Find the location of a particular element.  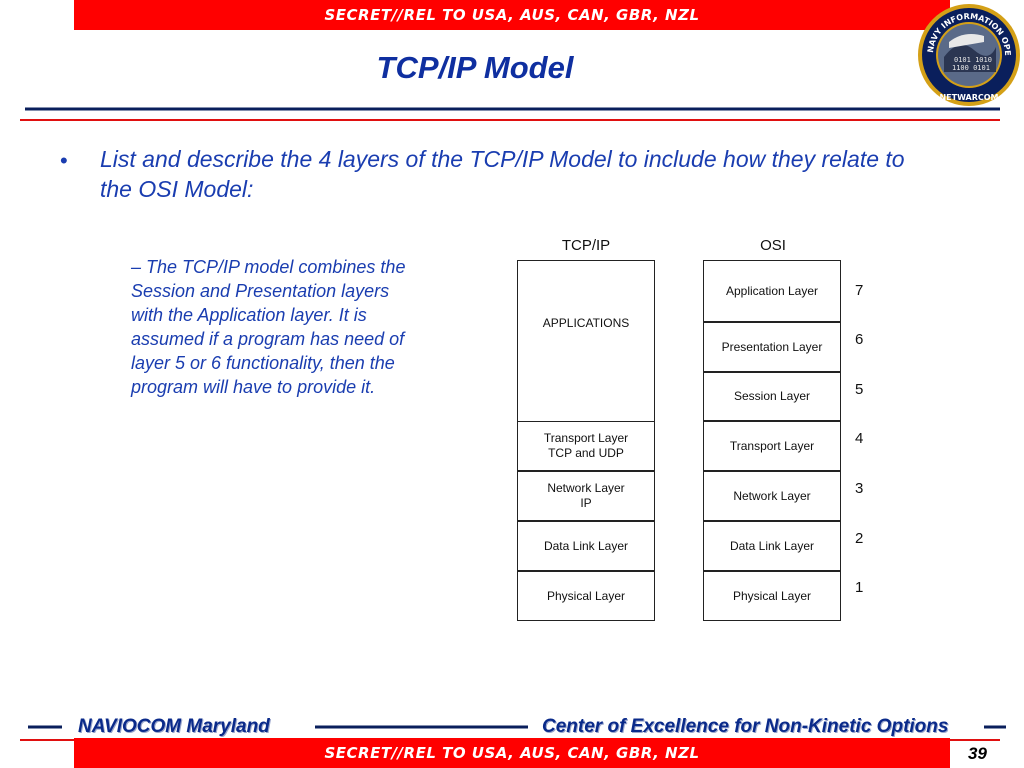

osi-session-layer: Session Layer is located at coordinates (772, 396).